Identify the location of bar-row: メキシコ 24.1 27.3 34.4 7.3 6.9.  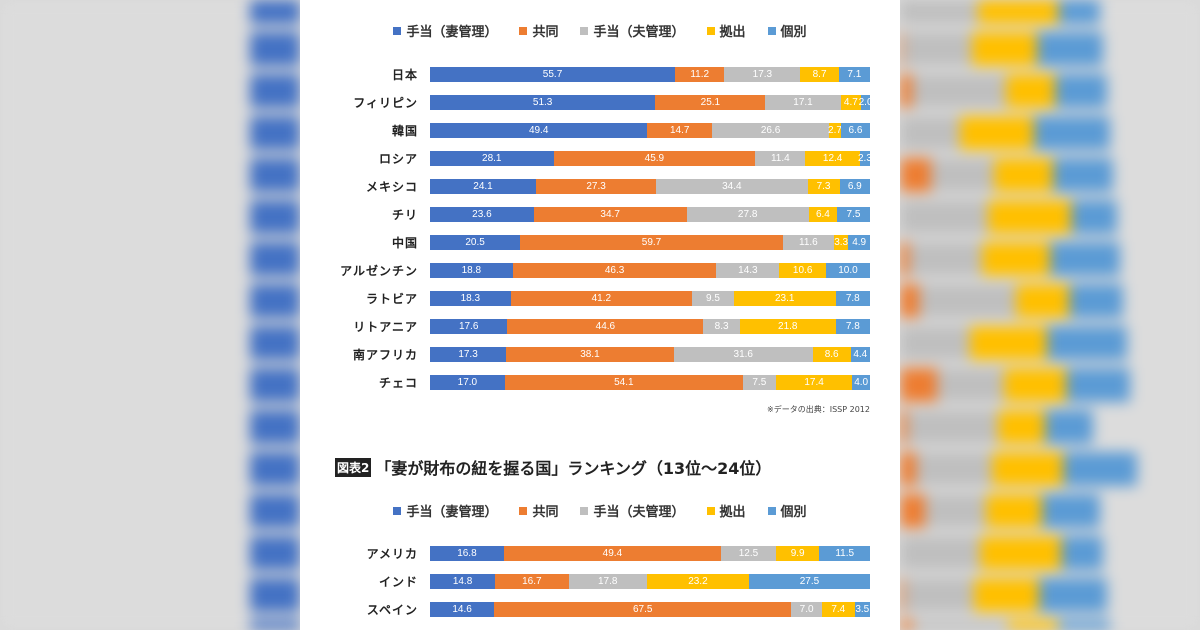
(600, 186).